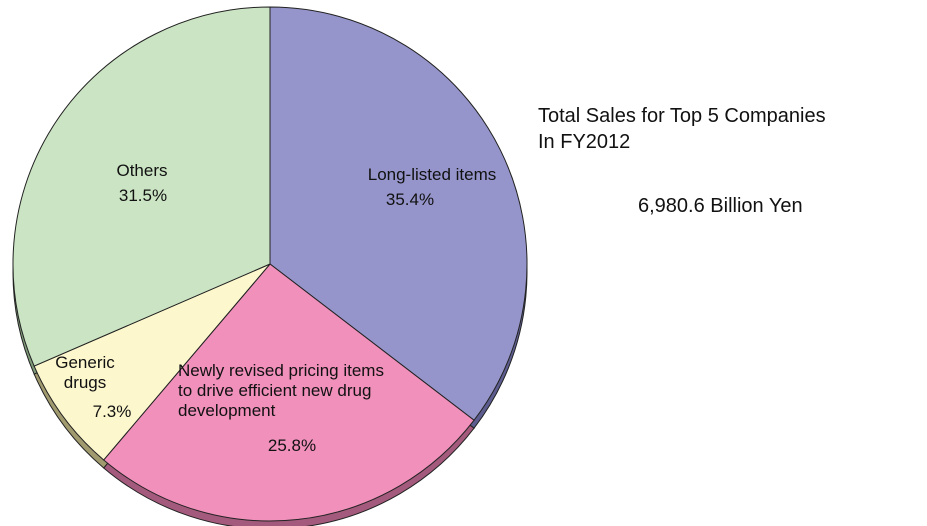 The width and height of the screenshot is (927, 526). Describe the element at coordinates (720, 206) in the screenshot. I see `total-sales-value: 6,980.6 Billion Yen` at that location.